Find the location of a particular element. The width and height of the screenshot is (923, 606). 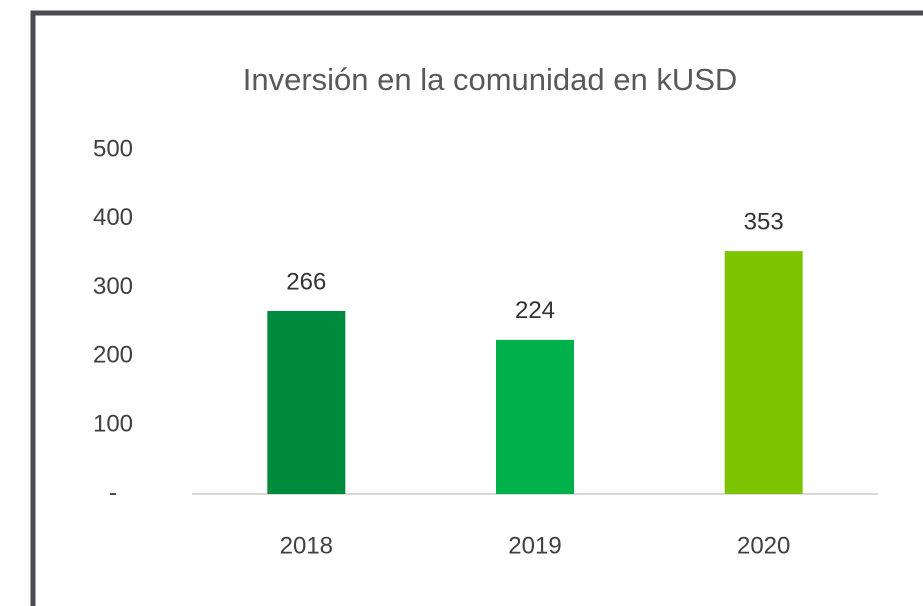

chart-title: Inversión en la comunidad en kUSD is located at coordinates (490, 79).